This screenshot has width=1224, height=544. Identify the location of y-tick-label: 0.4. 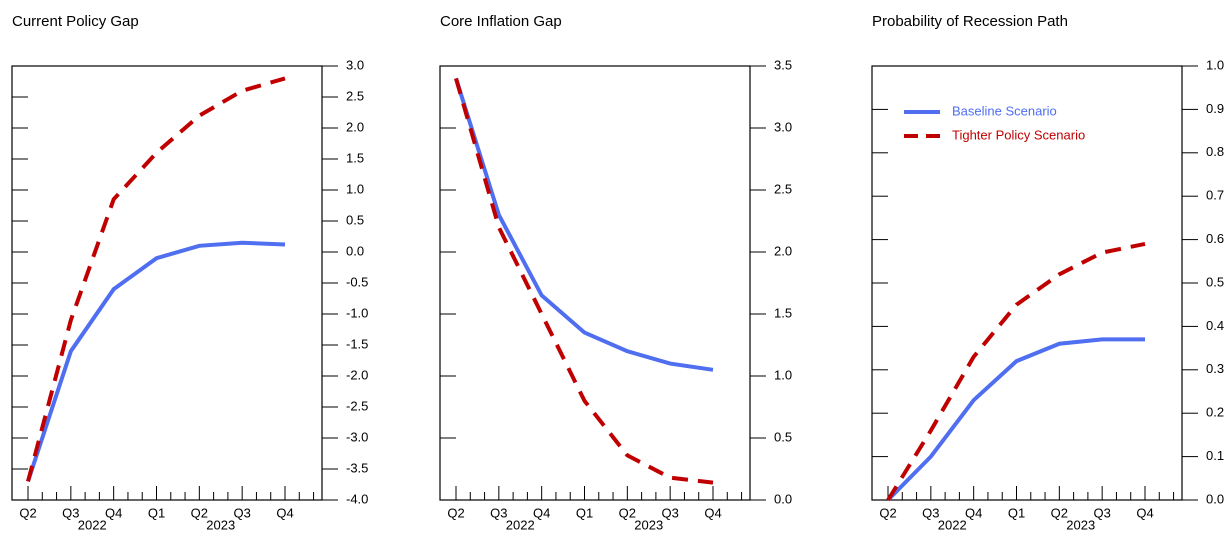
(1215, 325).